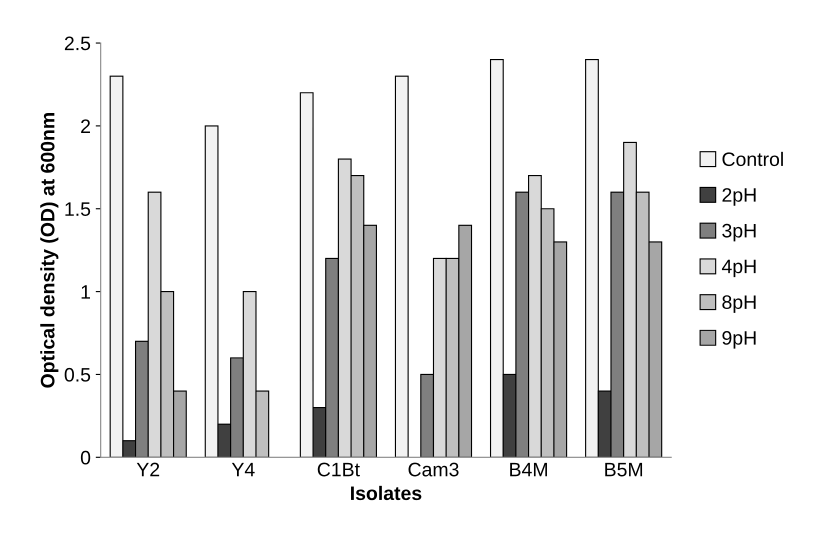 Image resolution: width=839 pixels, height=538 pixels. Describe the element at coordinates (739, 304) in the screenshot. I see `legend-label: 8pH` at that location.